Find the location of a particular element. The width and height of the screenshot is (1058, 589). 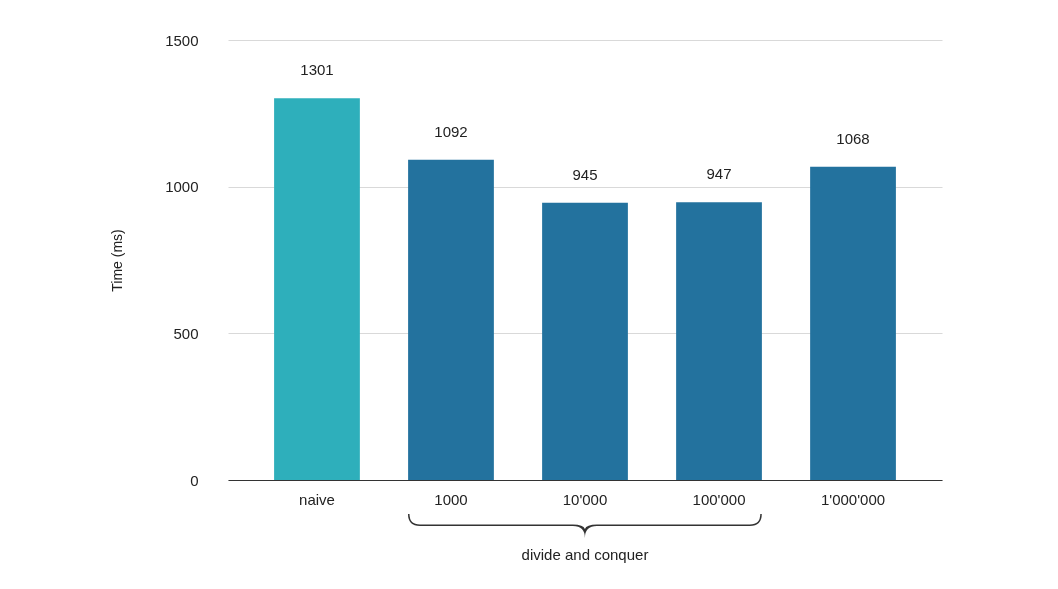

y-tick-label: 0 is located at coordinates (194, 480).